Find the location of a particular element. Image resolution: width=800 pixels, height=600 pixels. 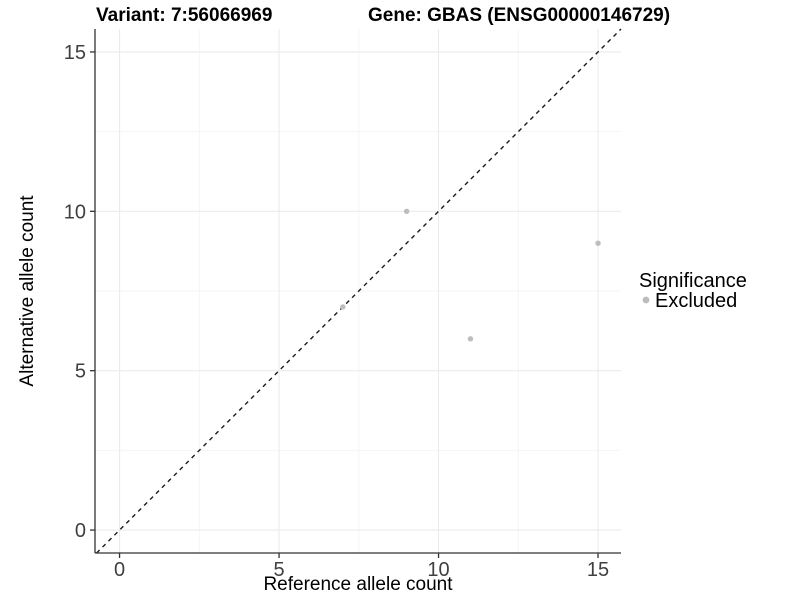

x-tick-label: 0 is located at coordinates (119, 570).